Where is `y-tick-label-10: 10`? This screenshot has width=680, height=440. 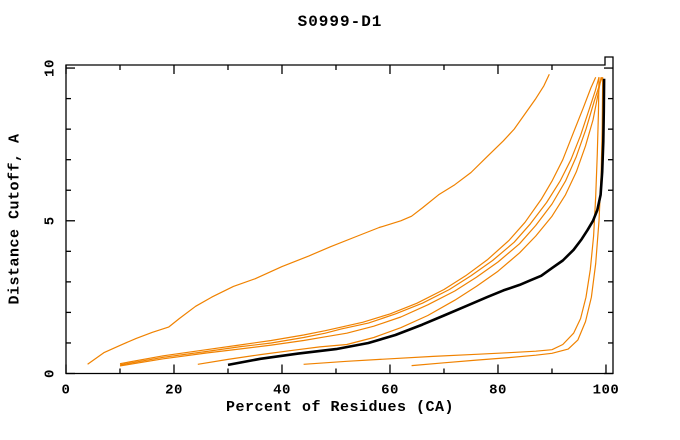
y-tick-label-10: 10 is located at coordinates (51, 68).